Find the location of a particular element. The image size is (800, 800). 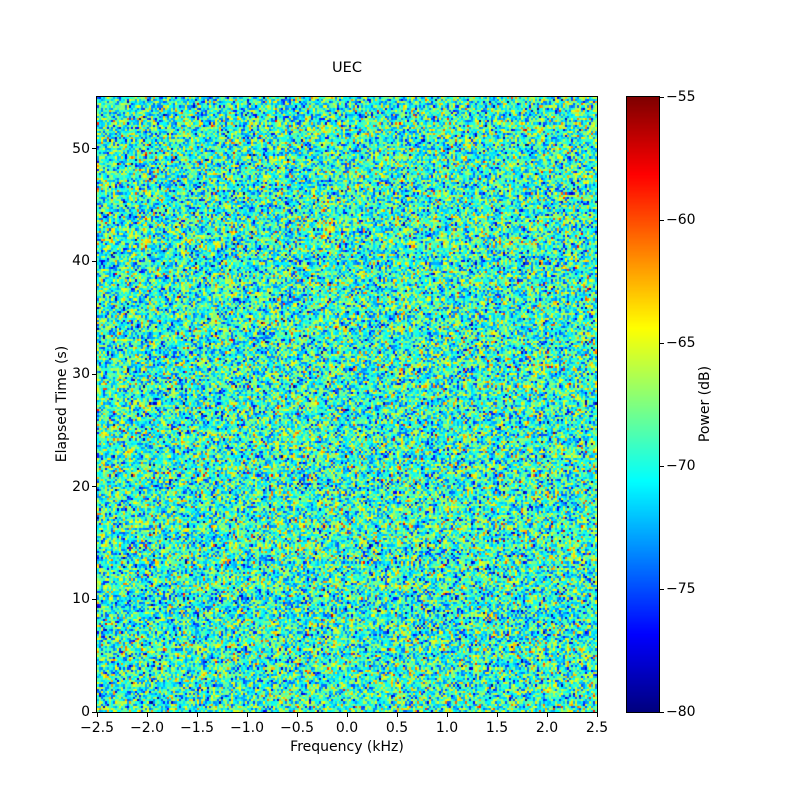

x-tick-label: 0.0 is located at coordinates (347, 728).